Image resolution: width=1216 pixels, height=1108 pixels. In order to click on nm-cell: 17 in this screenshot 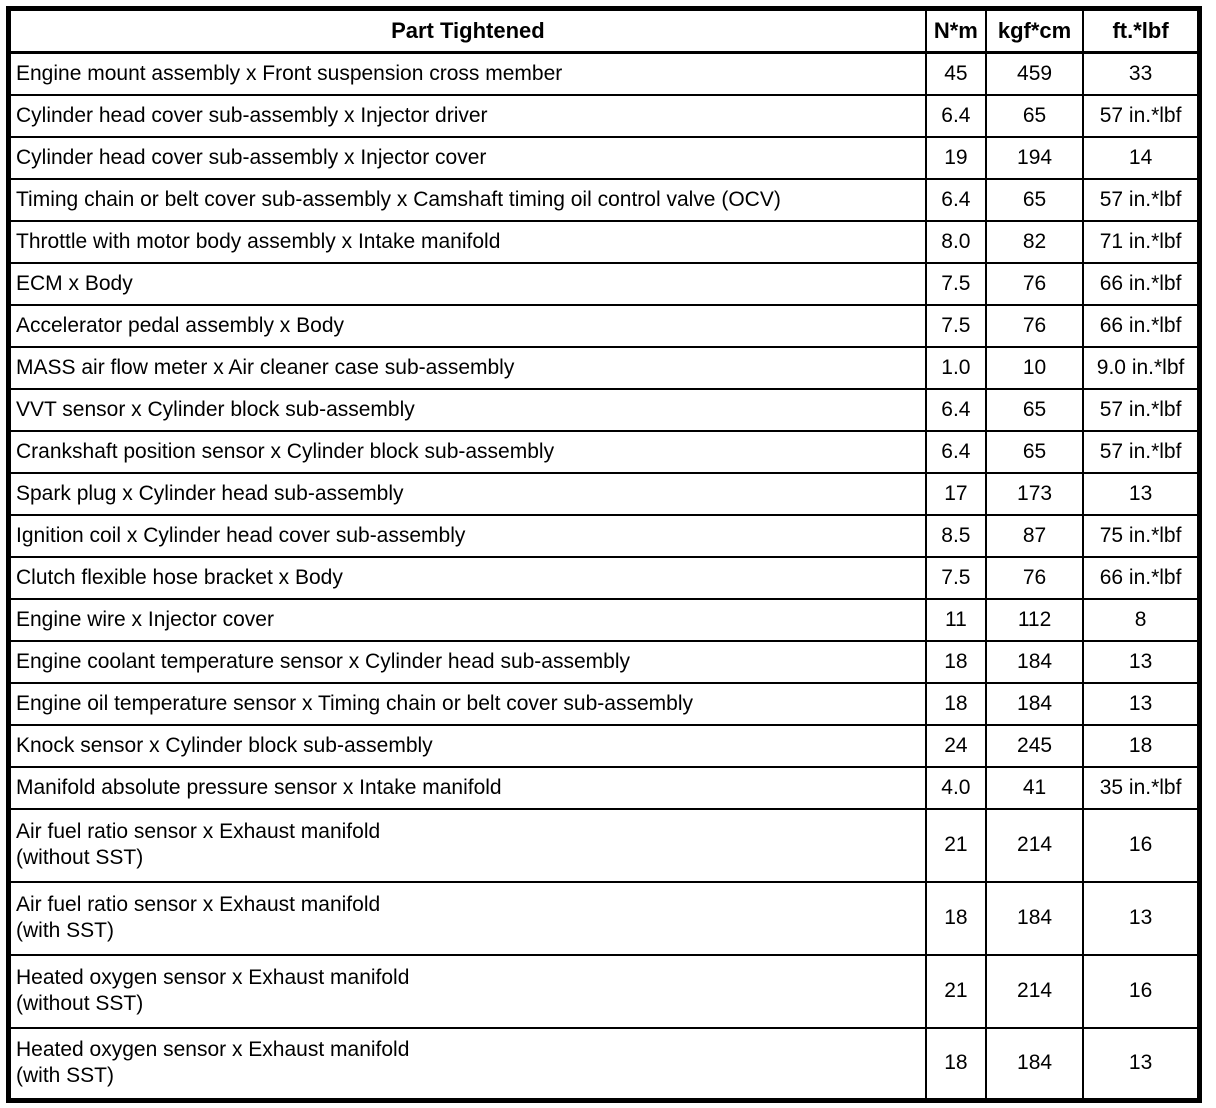, I will do `click(955, 493)`.